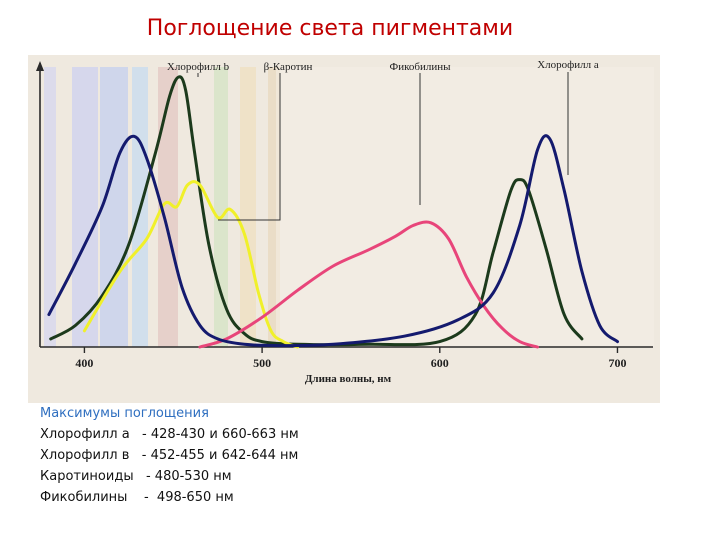 The height and width of the screenshot is (540, 720). I want to click on caption-row-phycobilins: Фикобилины - 498-650 нм, so click(137, 497).